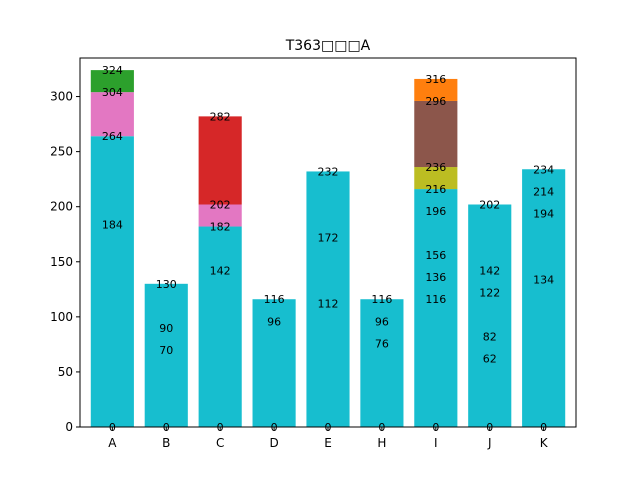  Describe the element at coordinates (61, 207) in the screenshot. I see `y-tick-label-200: 200` at that location.